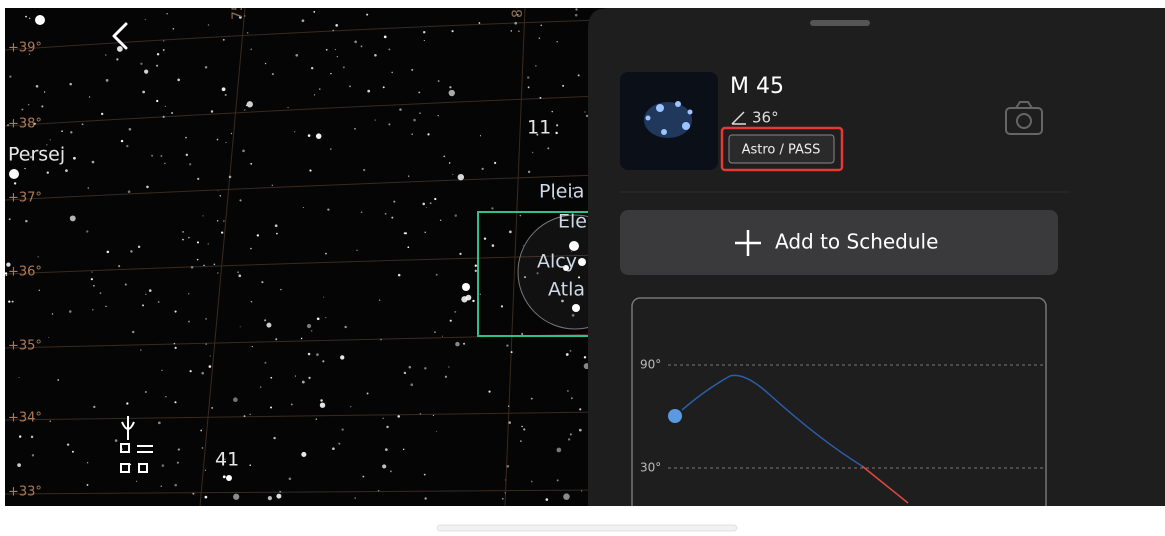  What do you see at coordinates (840, 23) in the screenshot?
I see `drag-handle` at bounding box center [840, 23].